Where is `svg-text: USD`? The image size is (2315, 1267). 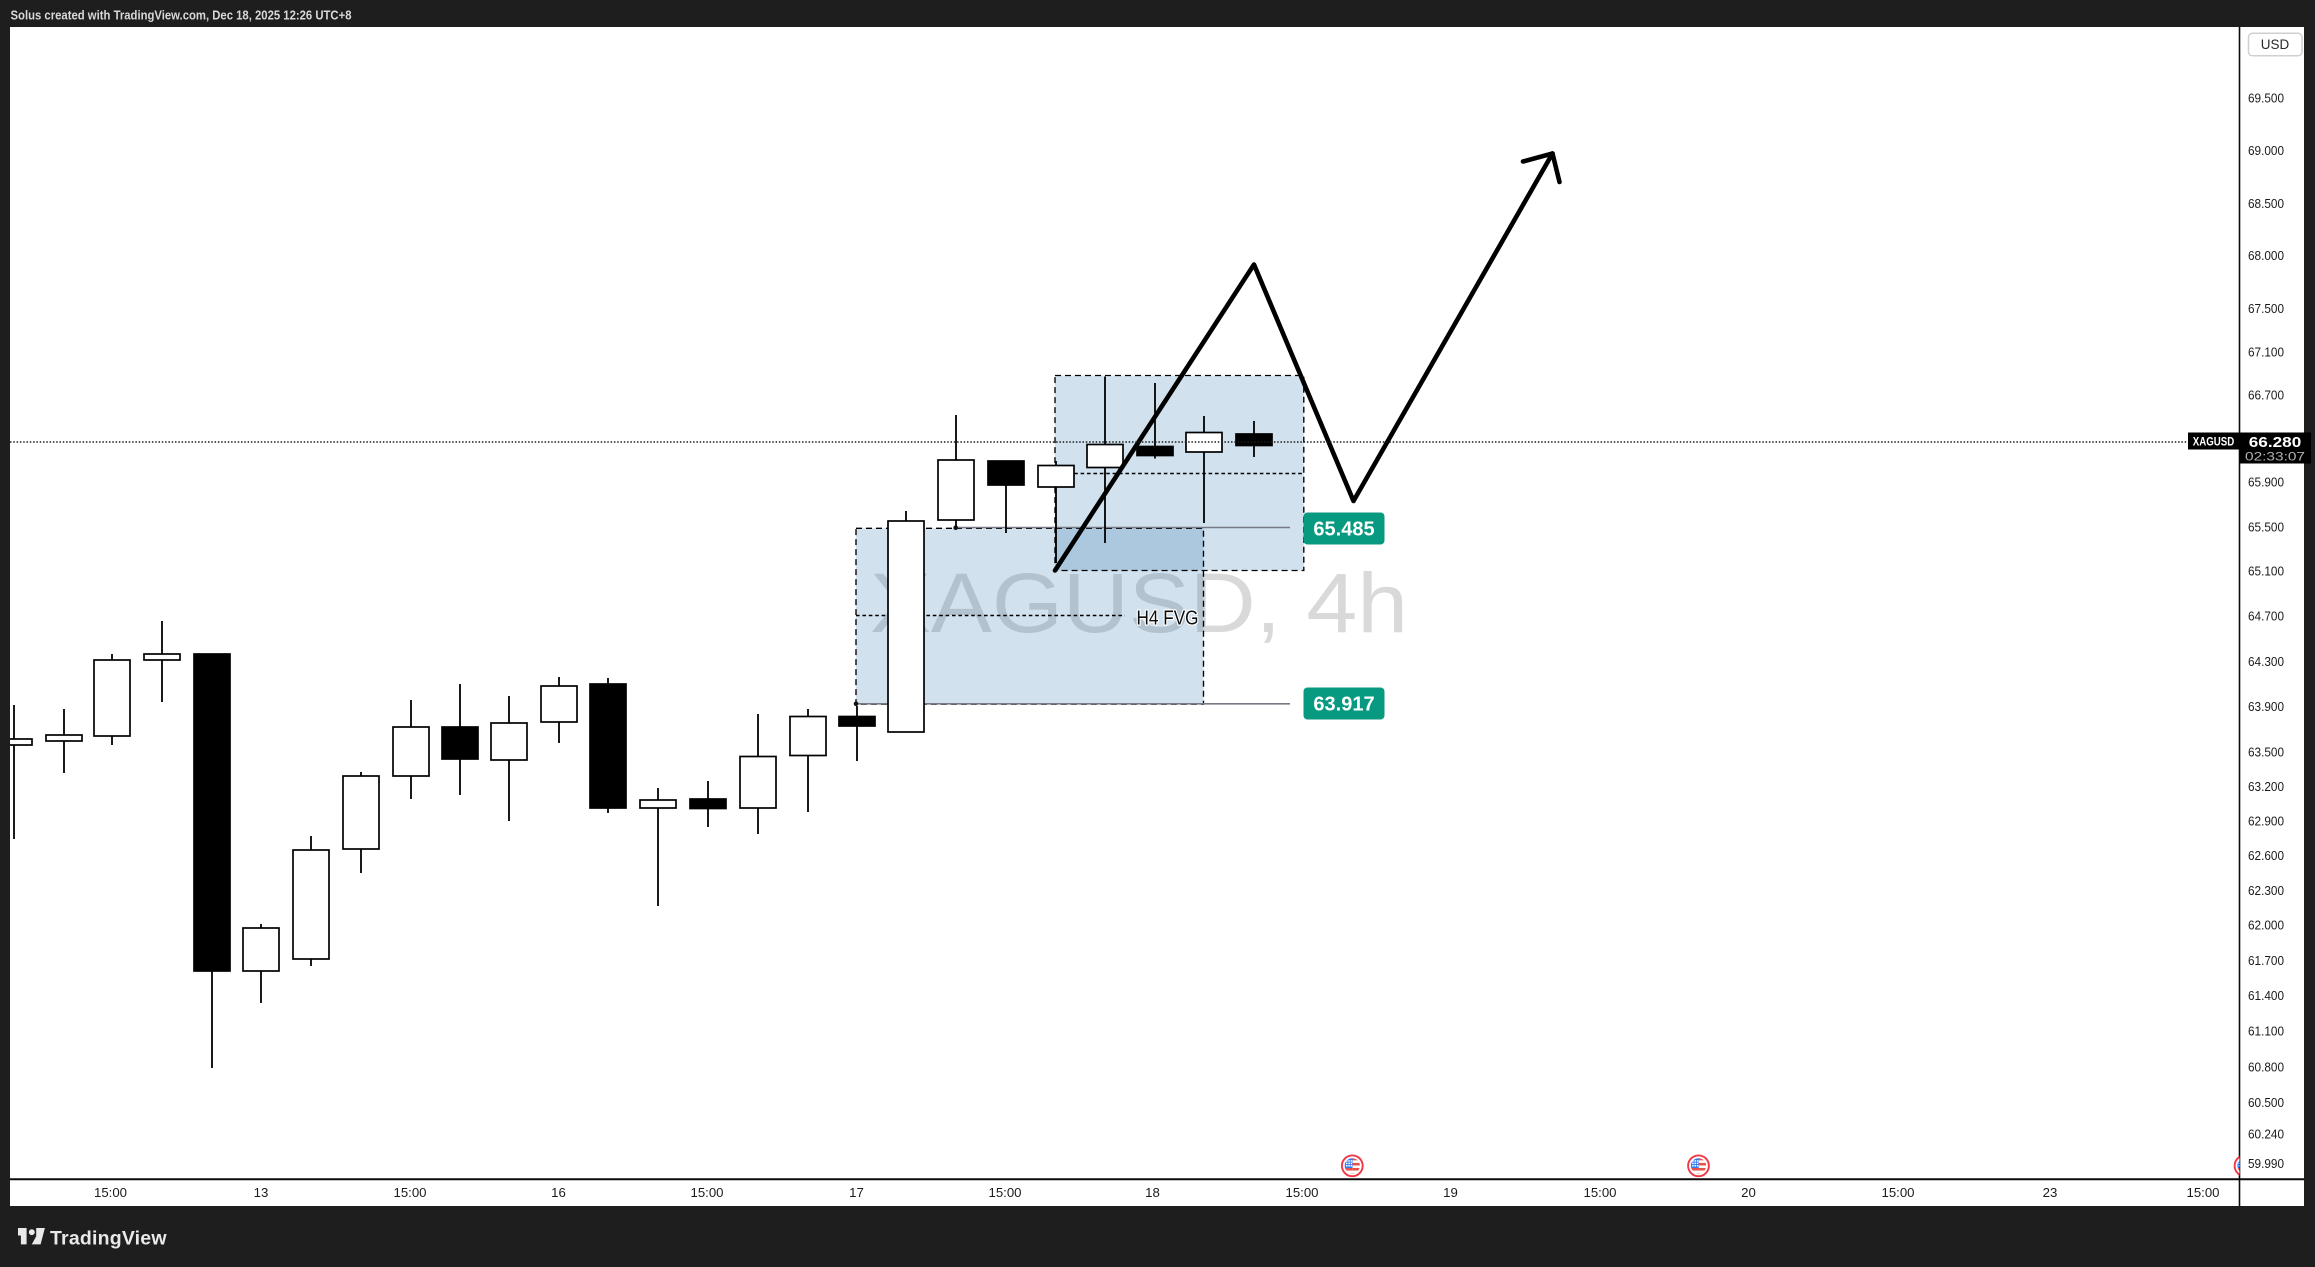 svg-text: USD is located at coordinates (2275, 44).